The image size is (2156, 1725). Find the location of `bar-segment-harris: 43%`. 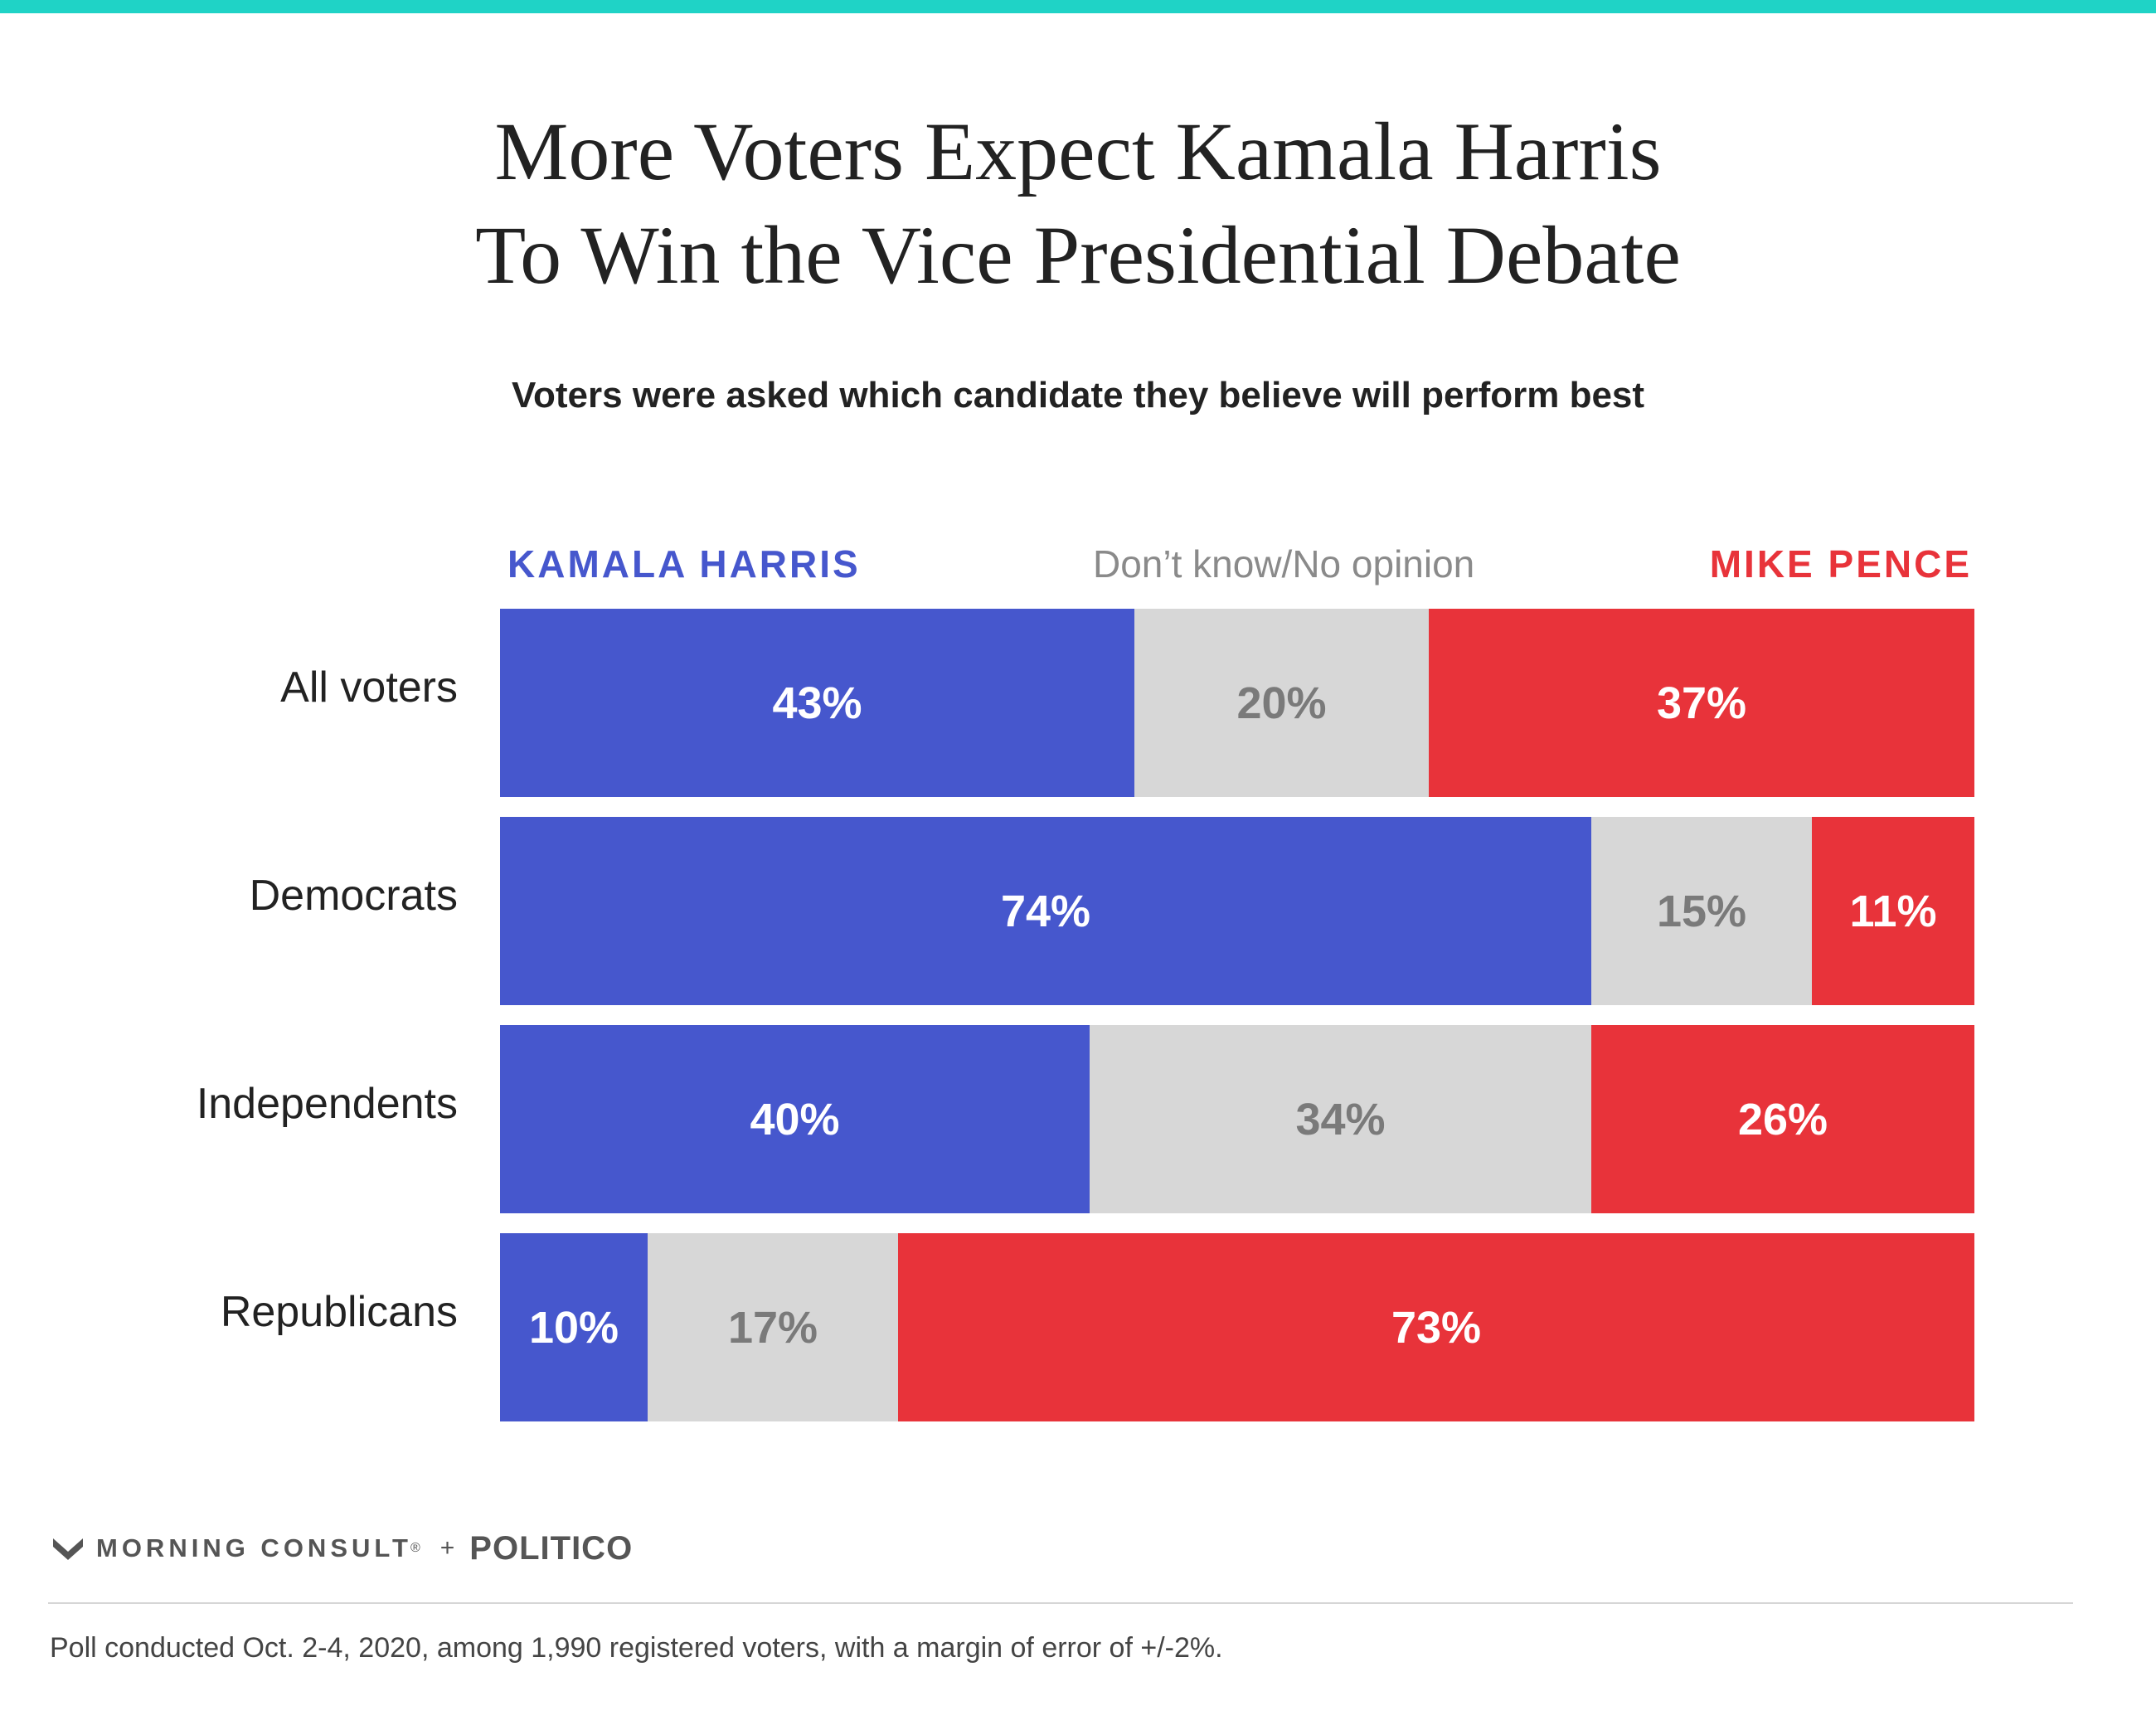

bar-segment-harris: 43% is located at coordinates (817, 703).